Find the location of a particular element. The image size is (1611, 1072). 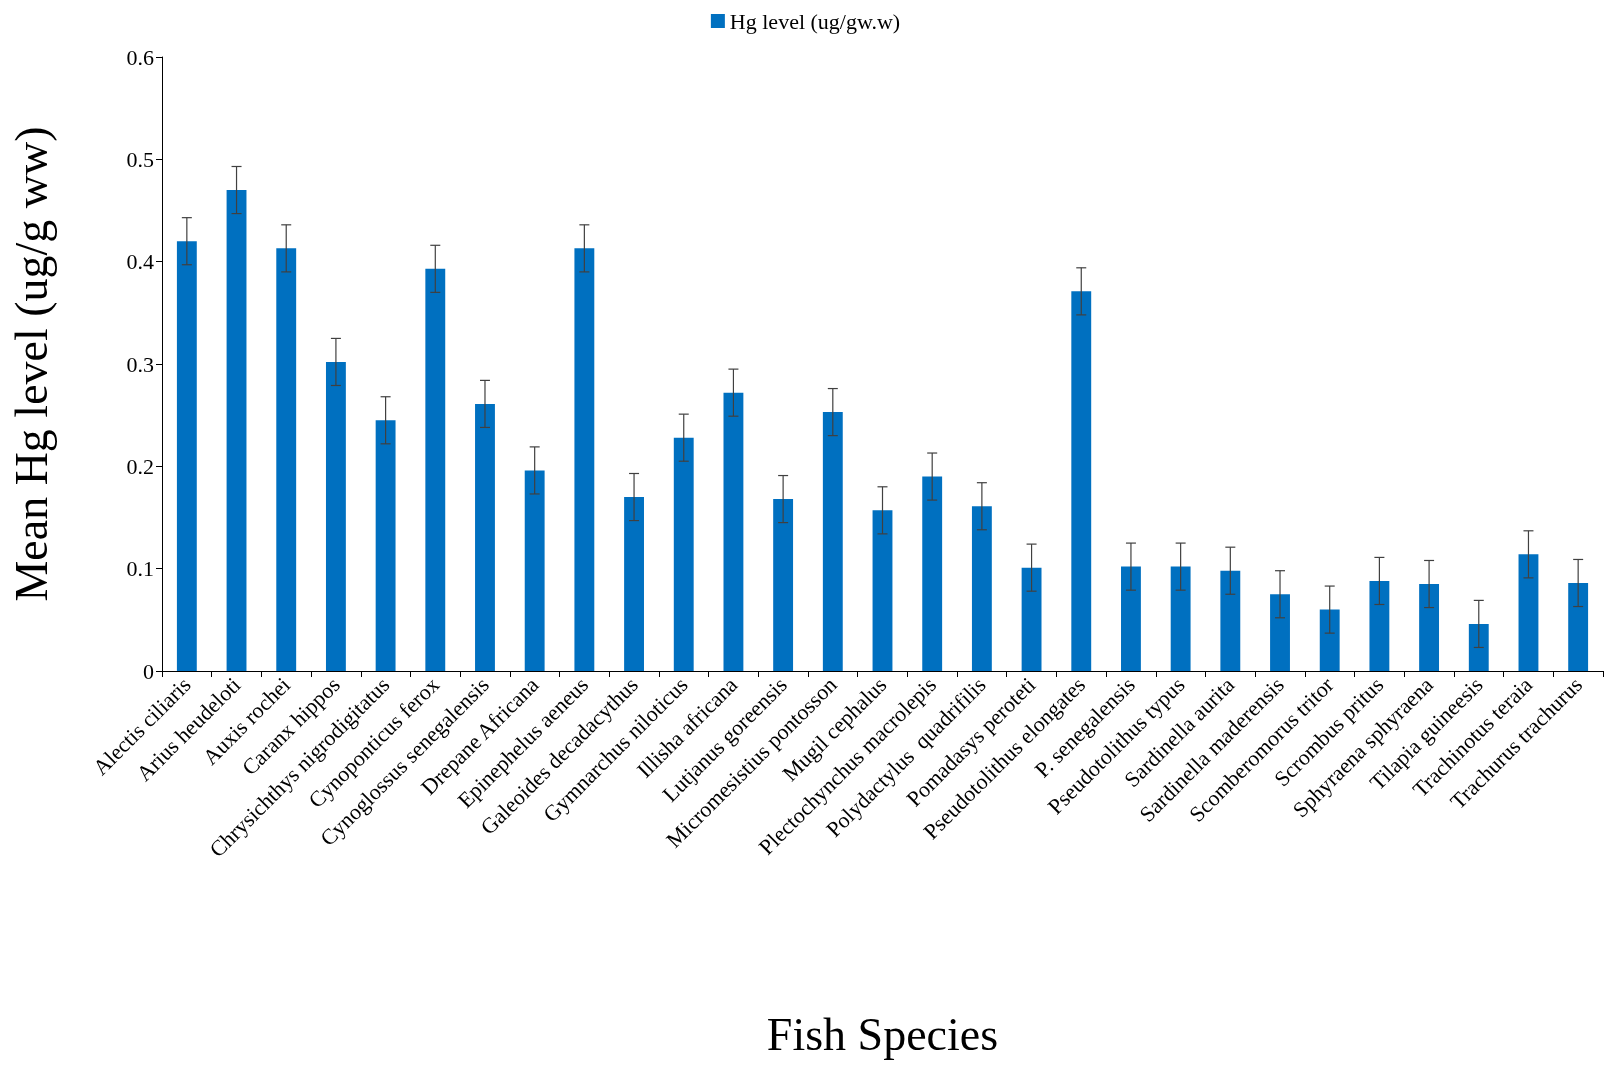

y-tick-label: 0 is located at coordinates (148, 671).